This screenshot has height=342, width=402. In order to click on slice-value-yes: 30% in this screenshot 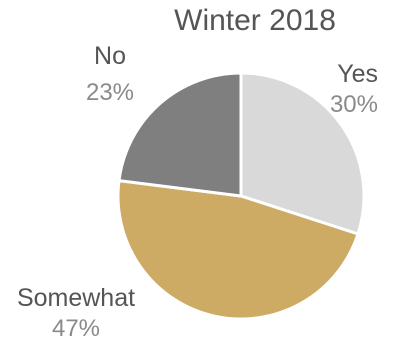, I will do `click(354, 104)`.